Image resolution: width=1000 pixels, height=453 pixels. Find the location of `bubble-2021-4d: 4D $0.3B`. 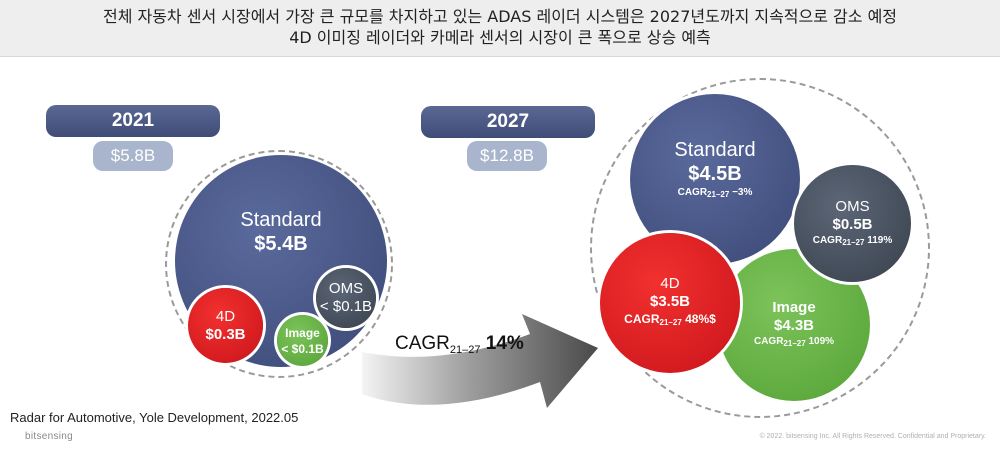

bubble-2021-4d: 4D $0.3B is located at coordinates (225, 325).